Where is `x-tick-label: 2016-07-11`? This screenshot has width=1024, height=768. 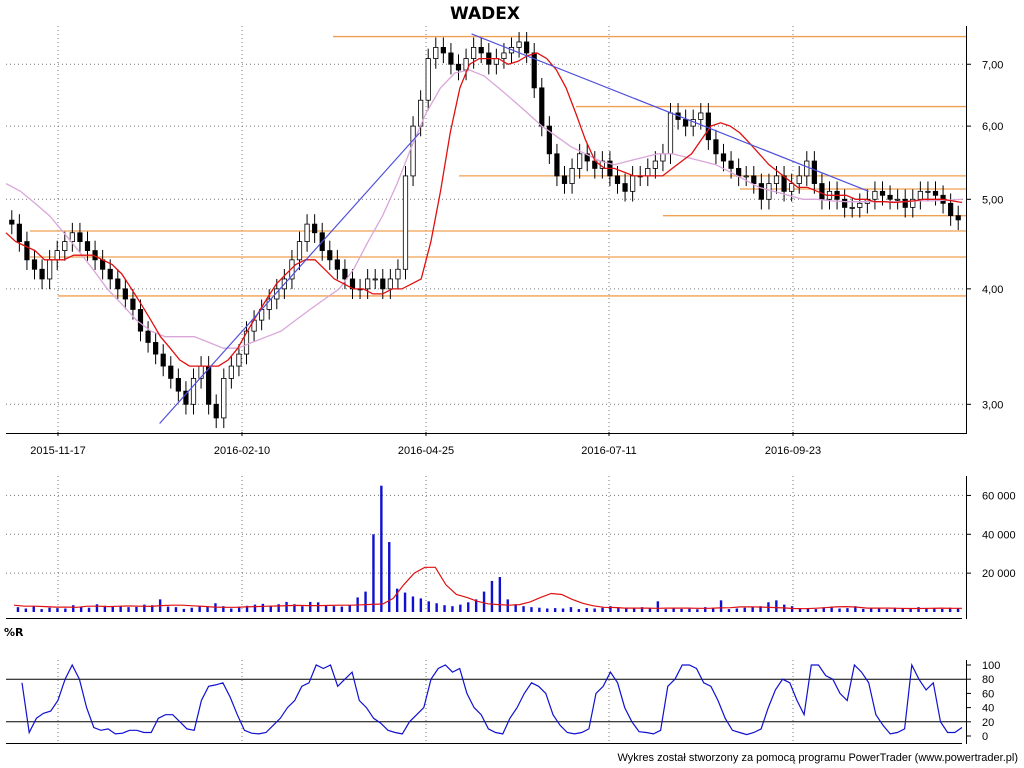 x-tick-label: 2016-07-11 is located at coordinates (608, 451).